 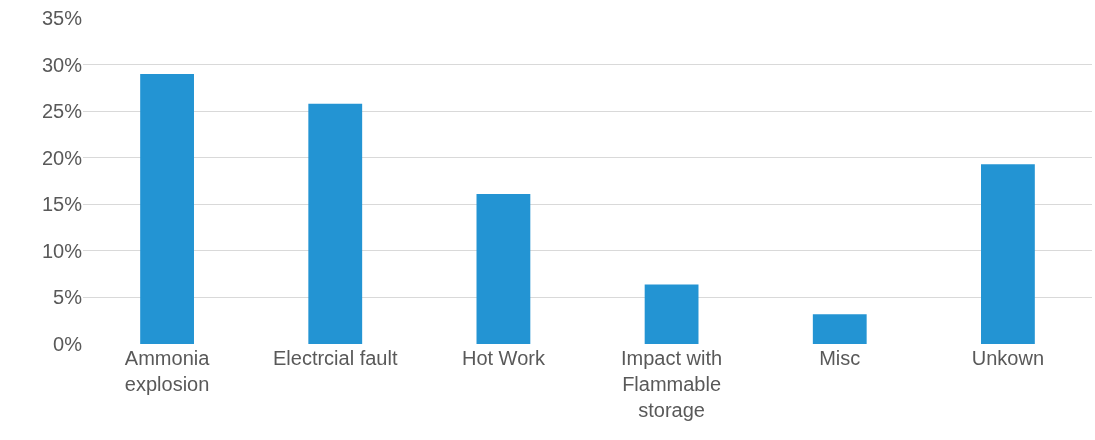 I want to click on y-tick-label: 35%, so click(x=62, y=18).